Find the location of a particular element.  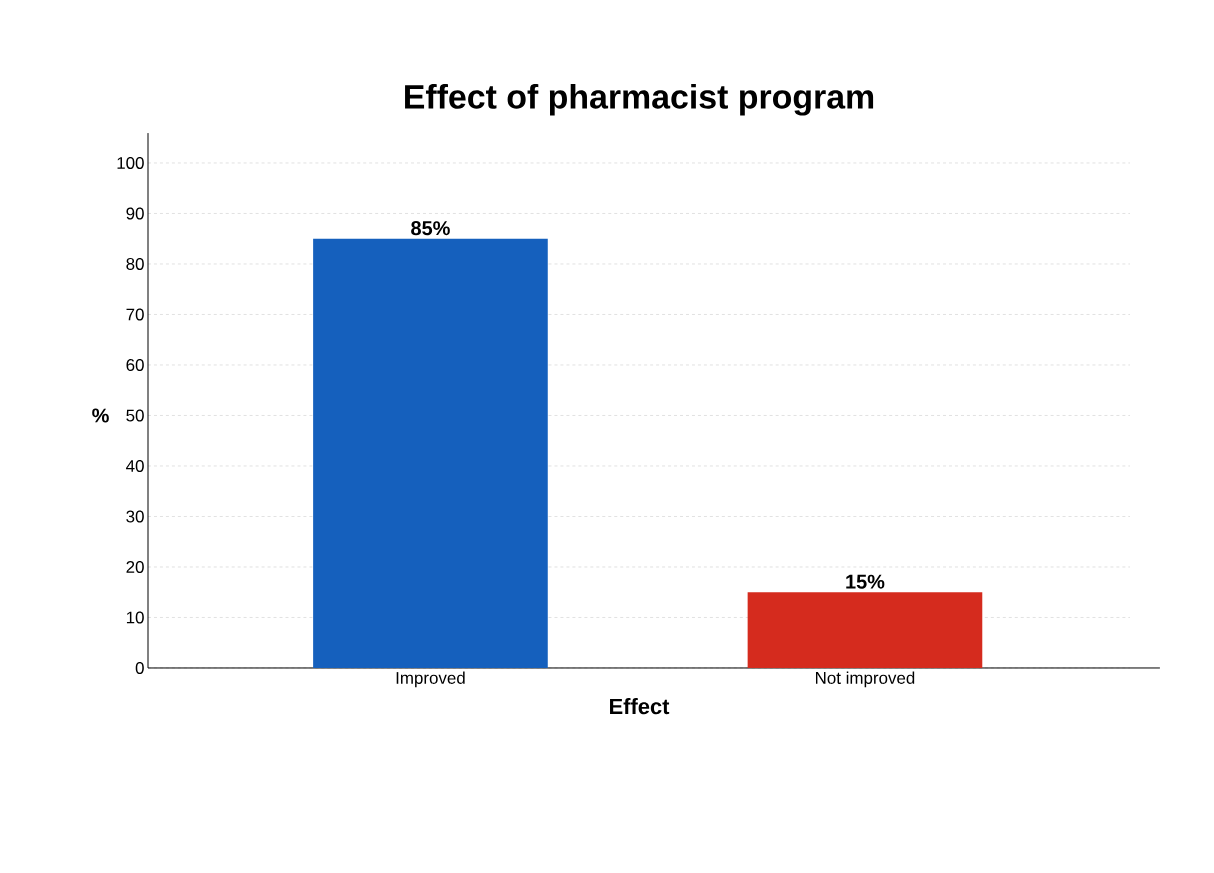

y-tick-label: 60 is located at coordinates (135, 364).